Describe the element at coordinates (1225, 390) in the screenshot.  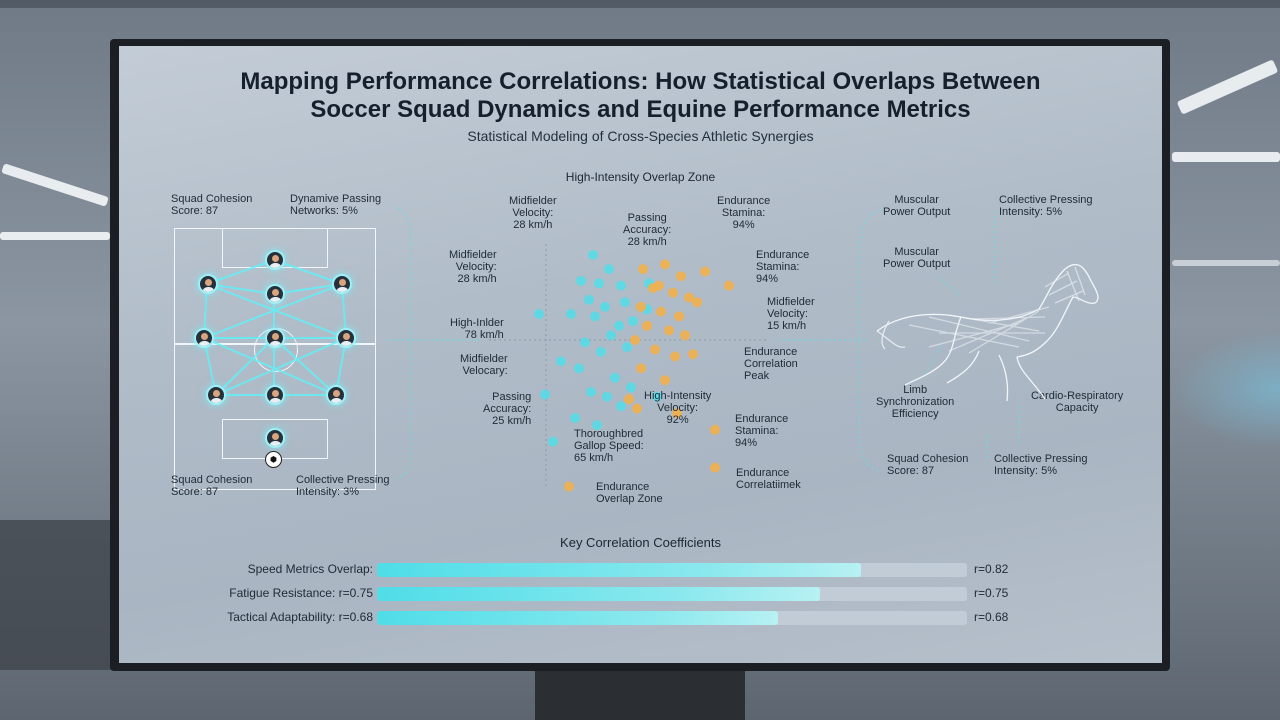
I see `wall-screen-glow` at that location.